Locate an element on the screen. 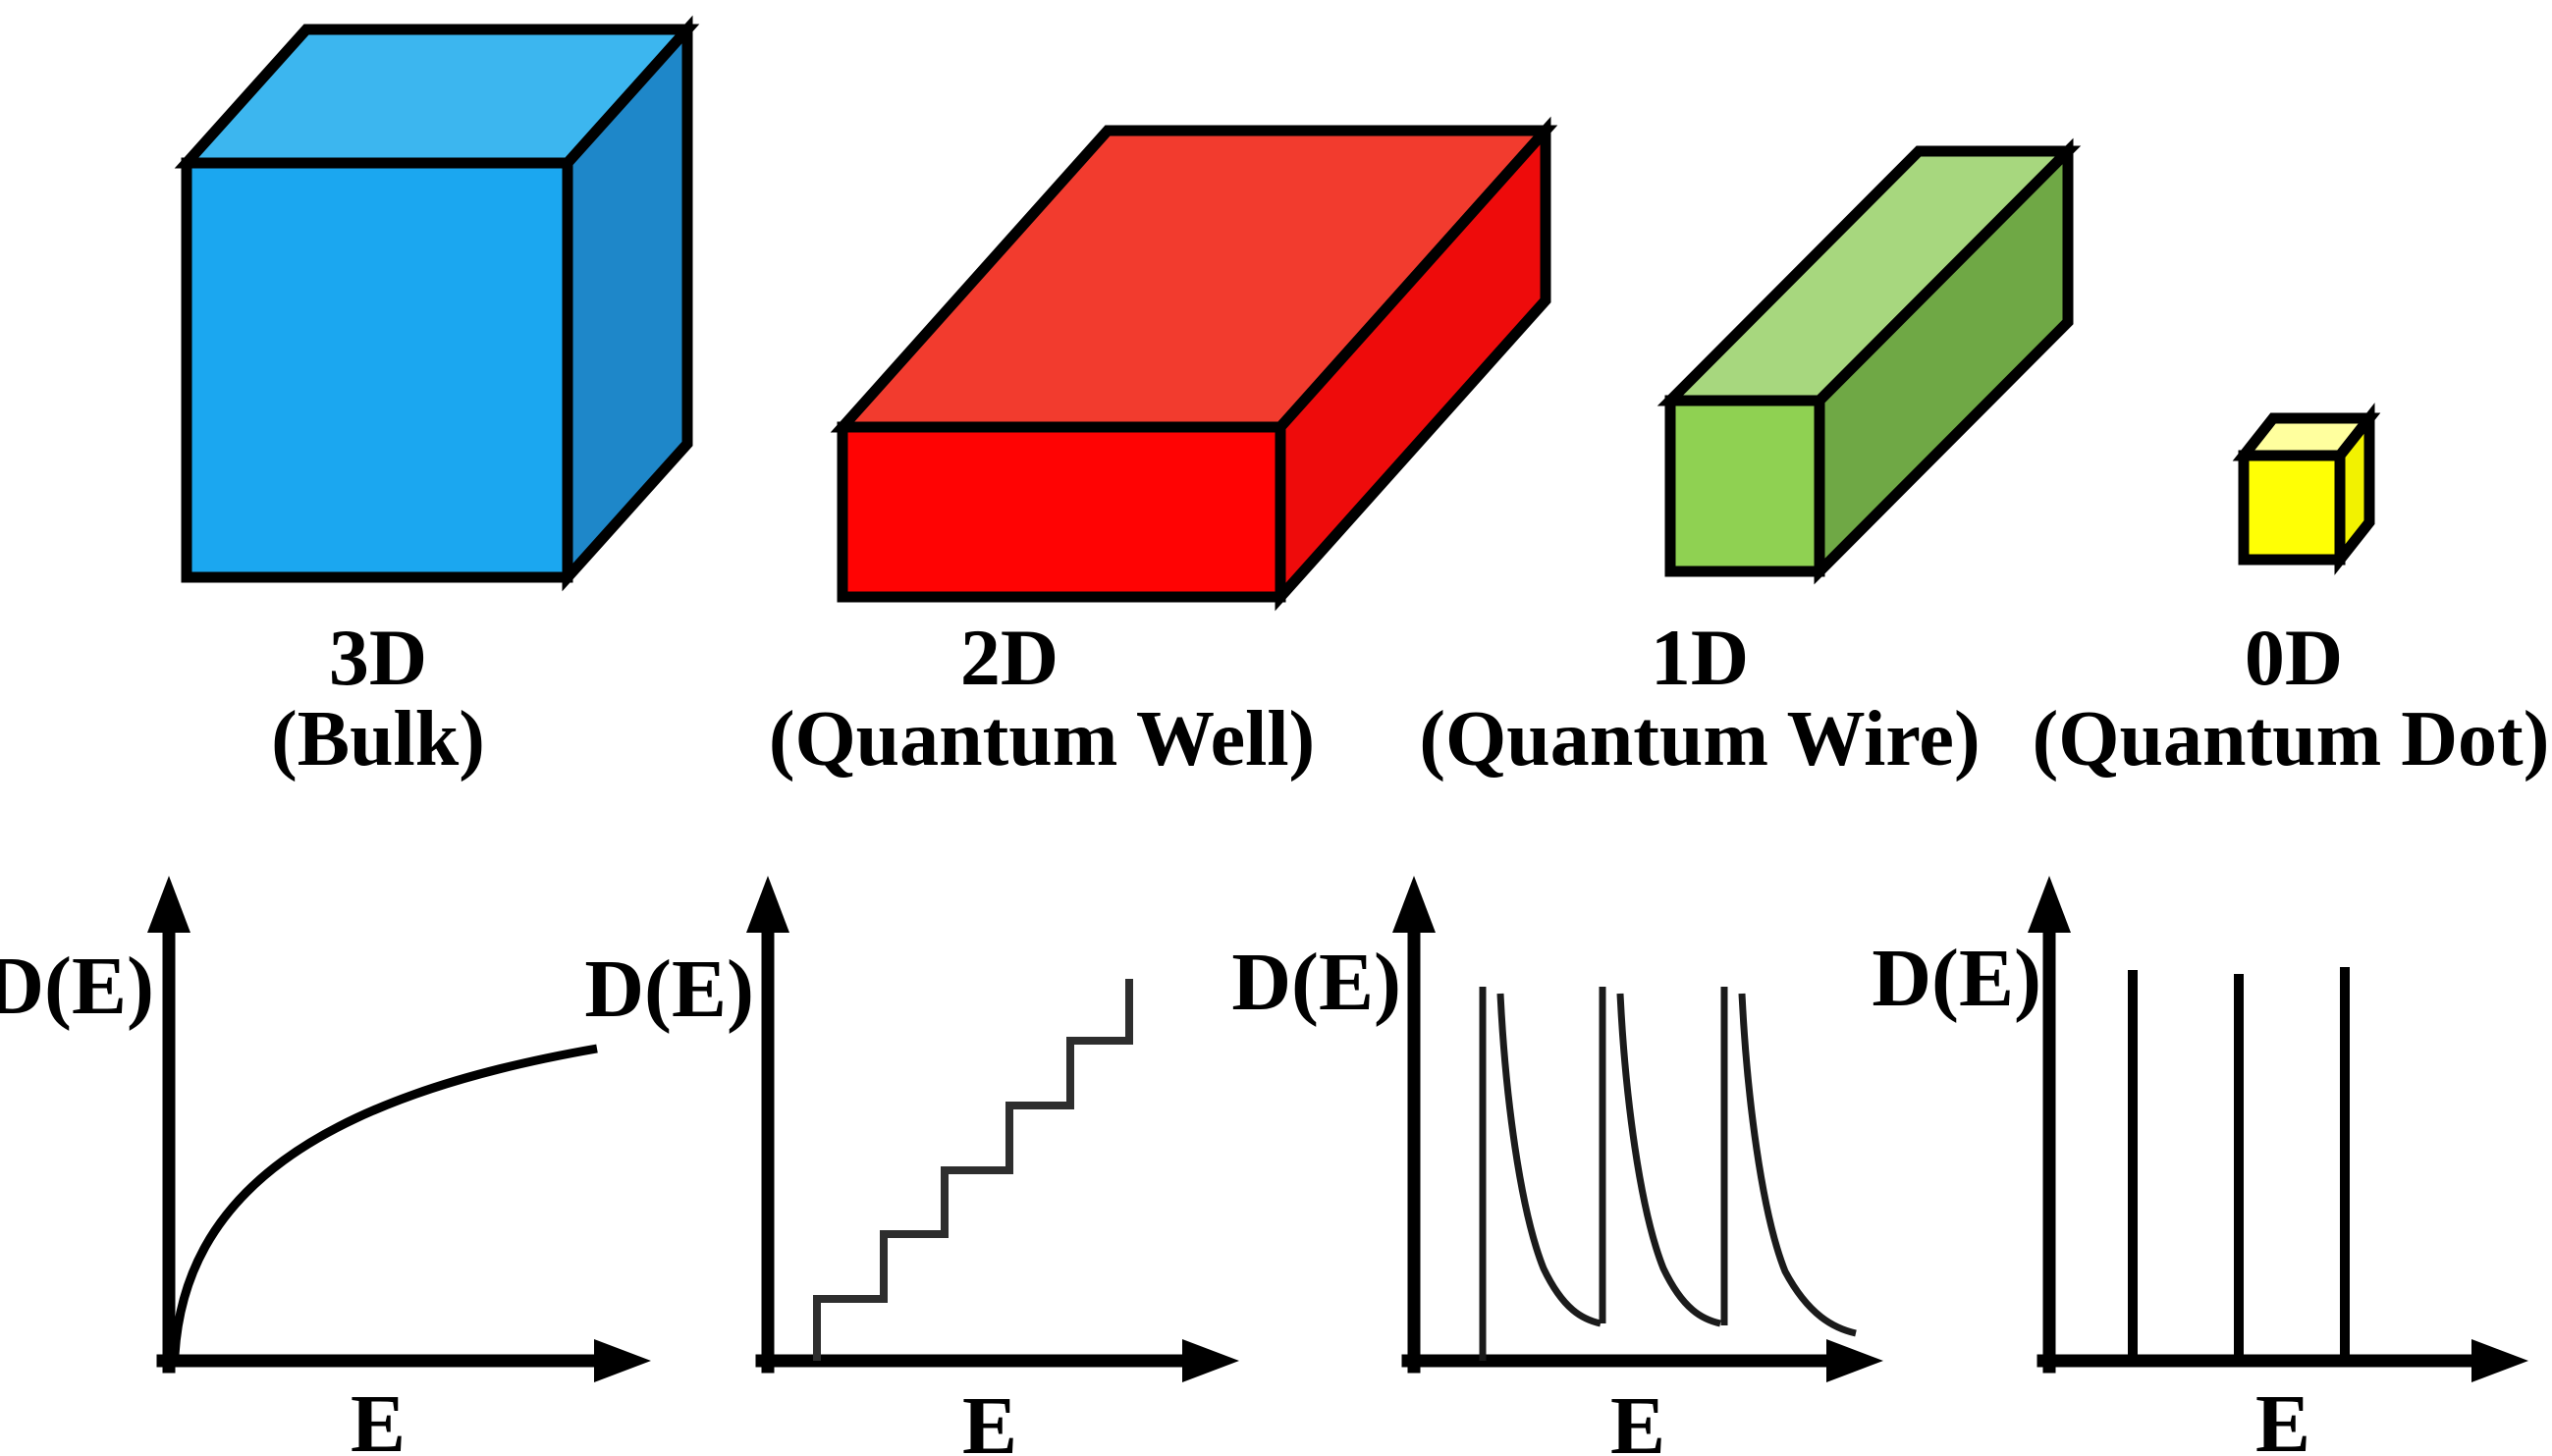 The width and height of the screenshot is (2552, 1456). plot2-x-axis-arrow-icon is located at coordinates (1211, 1360).